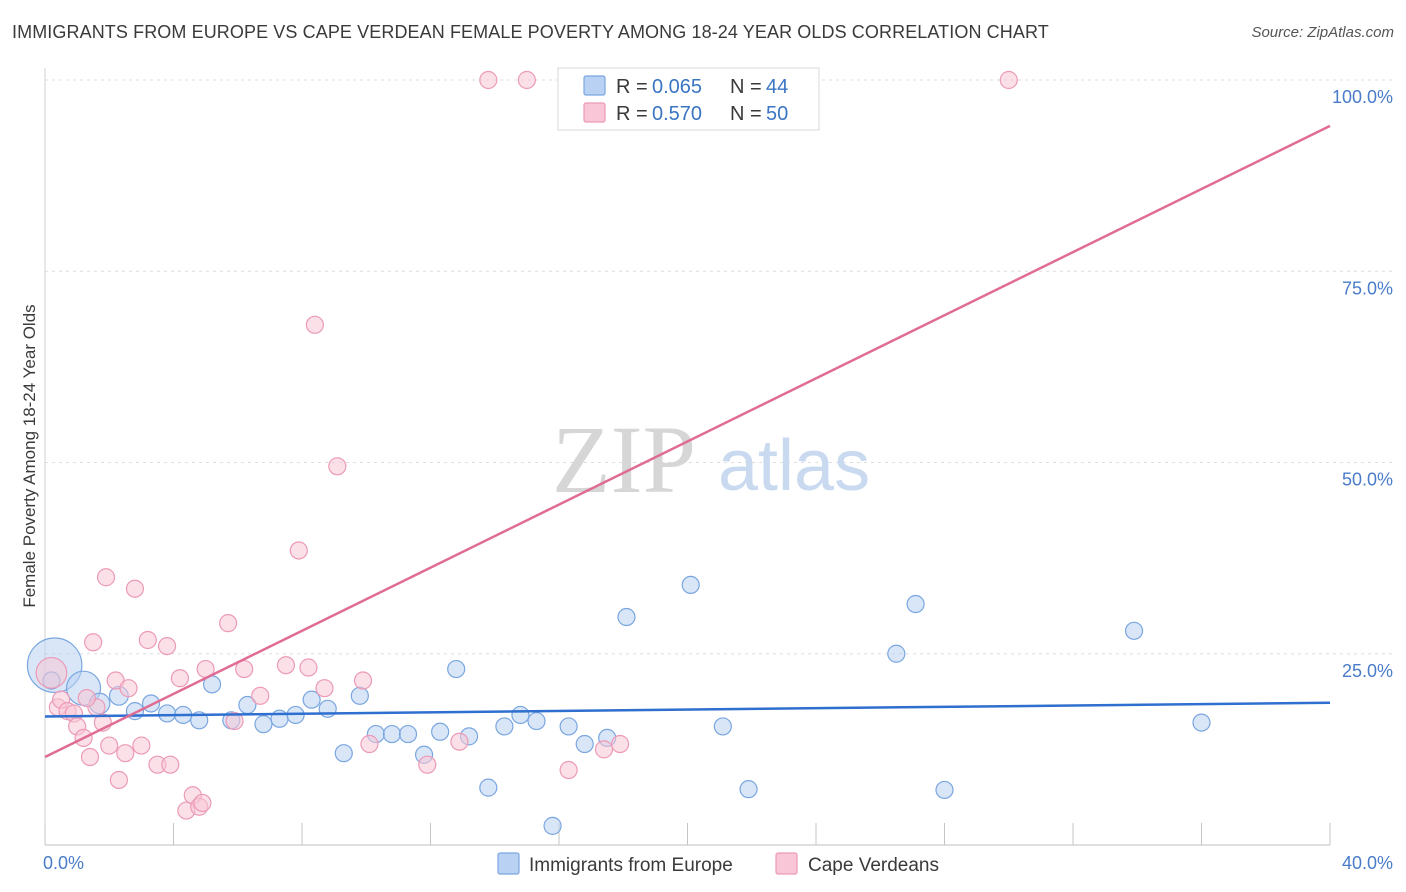 The width and height of the screenshot is (1406, 892). What do you see at coordinates (1322, 32) in the screenshot?
I see `source-credit: Source: ZipAtlas.com` at bounding box center [1322, 32].